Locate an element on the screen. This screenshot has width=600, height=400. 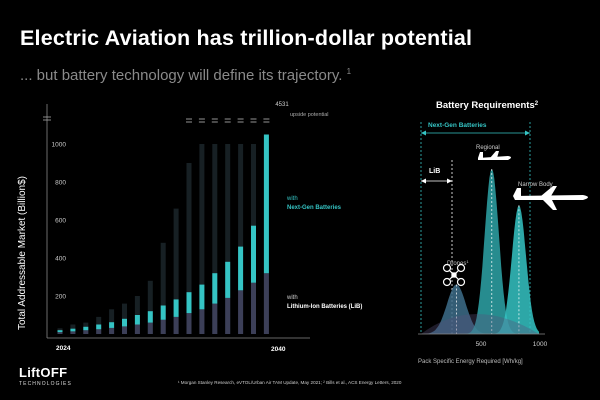
subtitle-reference: 1 is located at coordinates (349, 71).